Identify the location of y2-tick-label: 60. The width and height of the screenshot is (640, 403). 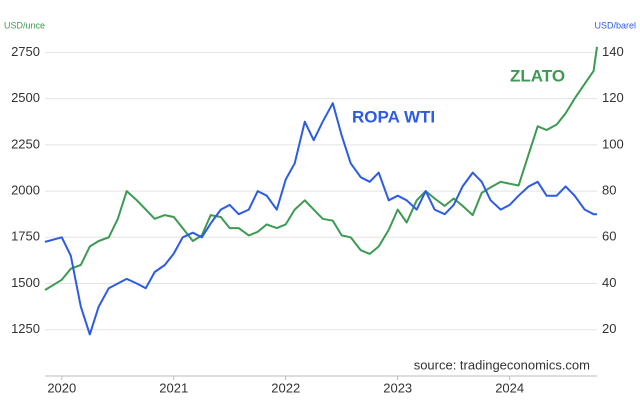
(609, 236).